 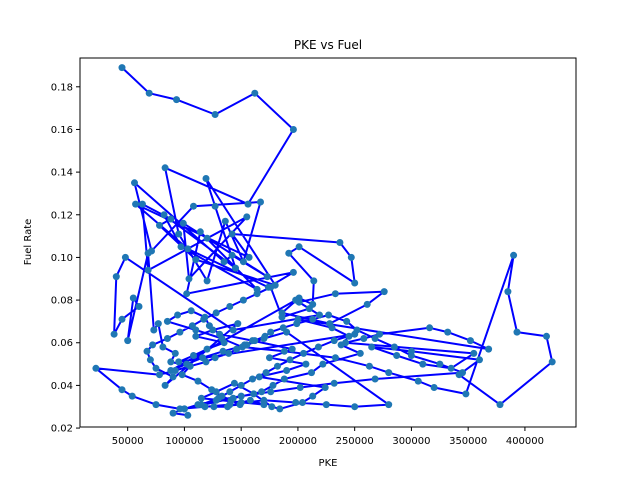 What do you see at coordinates (298, 441) in the screenshot?
I see `x-tick-label: 200000` at bounding box center [298, 441].